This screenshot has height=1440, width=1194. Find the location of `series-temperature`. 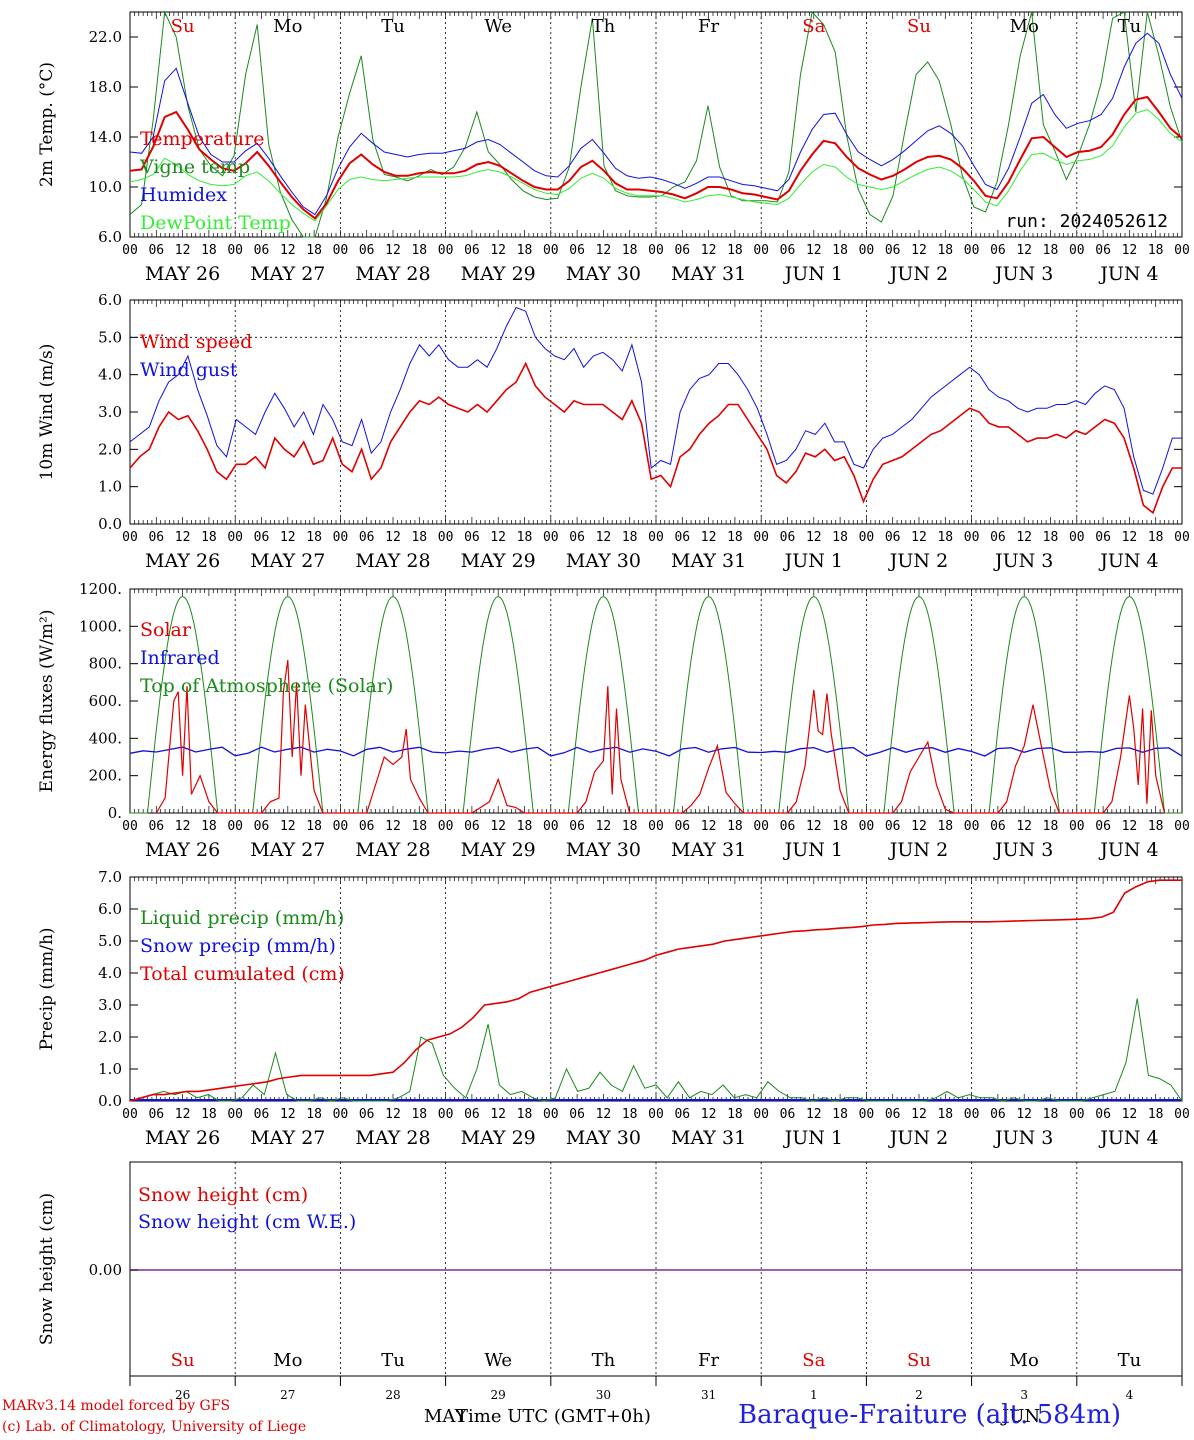

series-temperature is located at coordinates (656, 157).